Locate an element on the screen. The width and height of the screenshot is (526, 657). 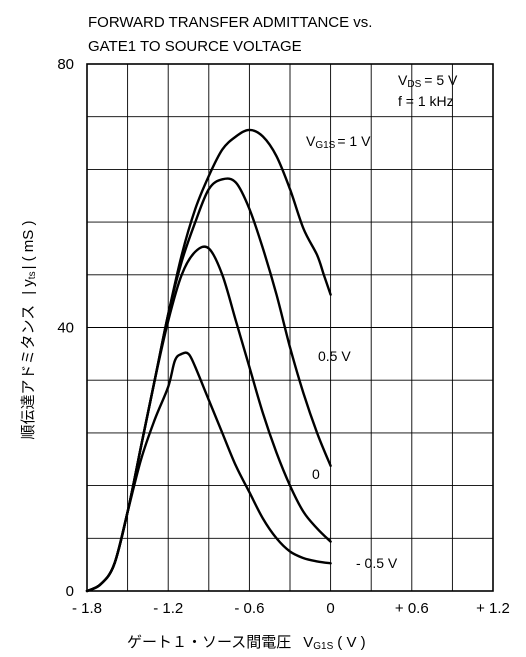
x-tick-label: 0 is located at coordinates (330, 608).